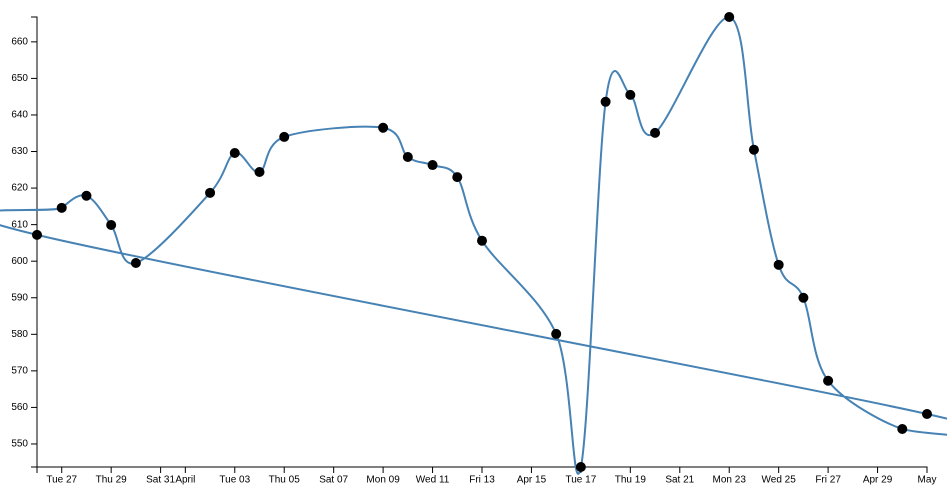 The image size is (947, 497). I want to click on x-tick-label: May, so click(927, 480).